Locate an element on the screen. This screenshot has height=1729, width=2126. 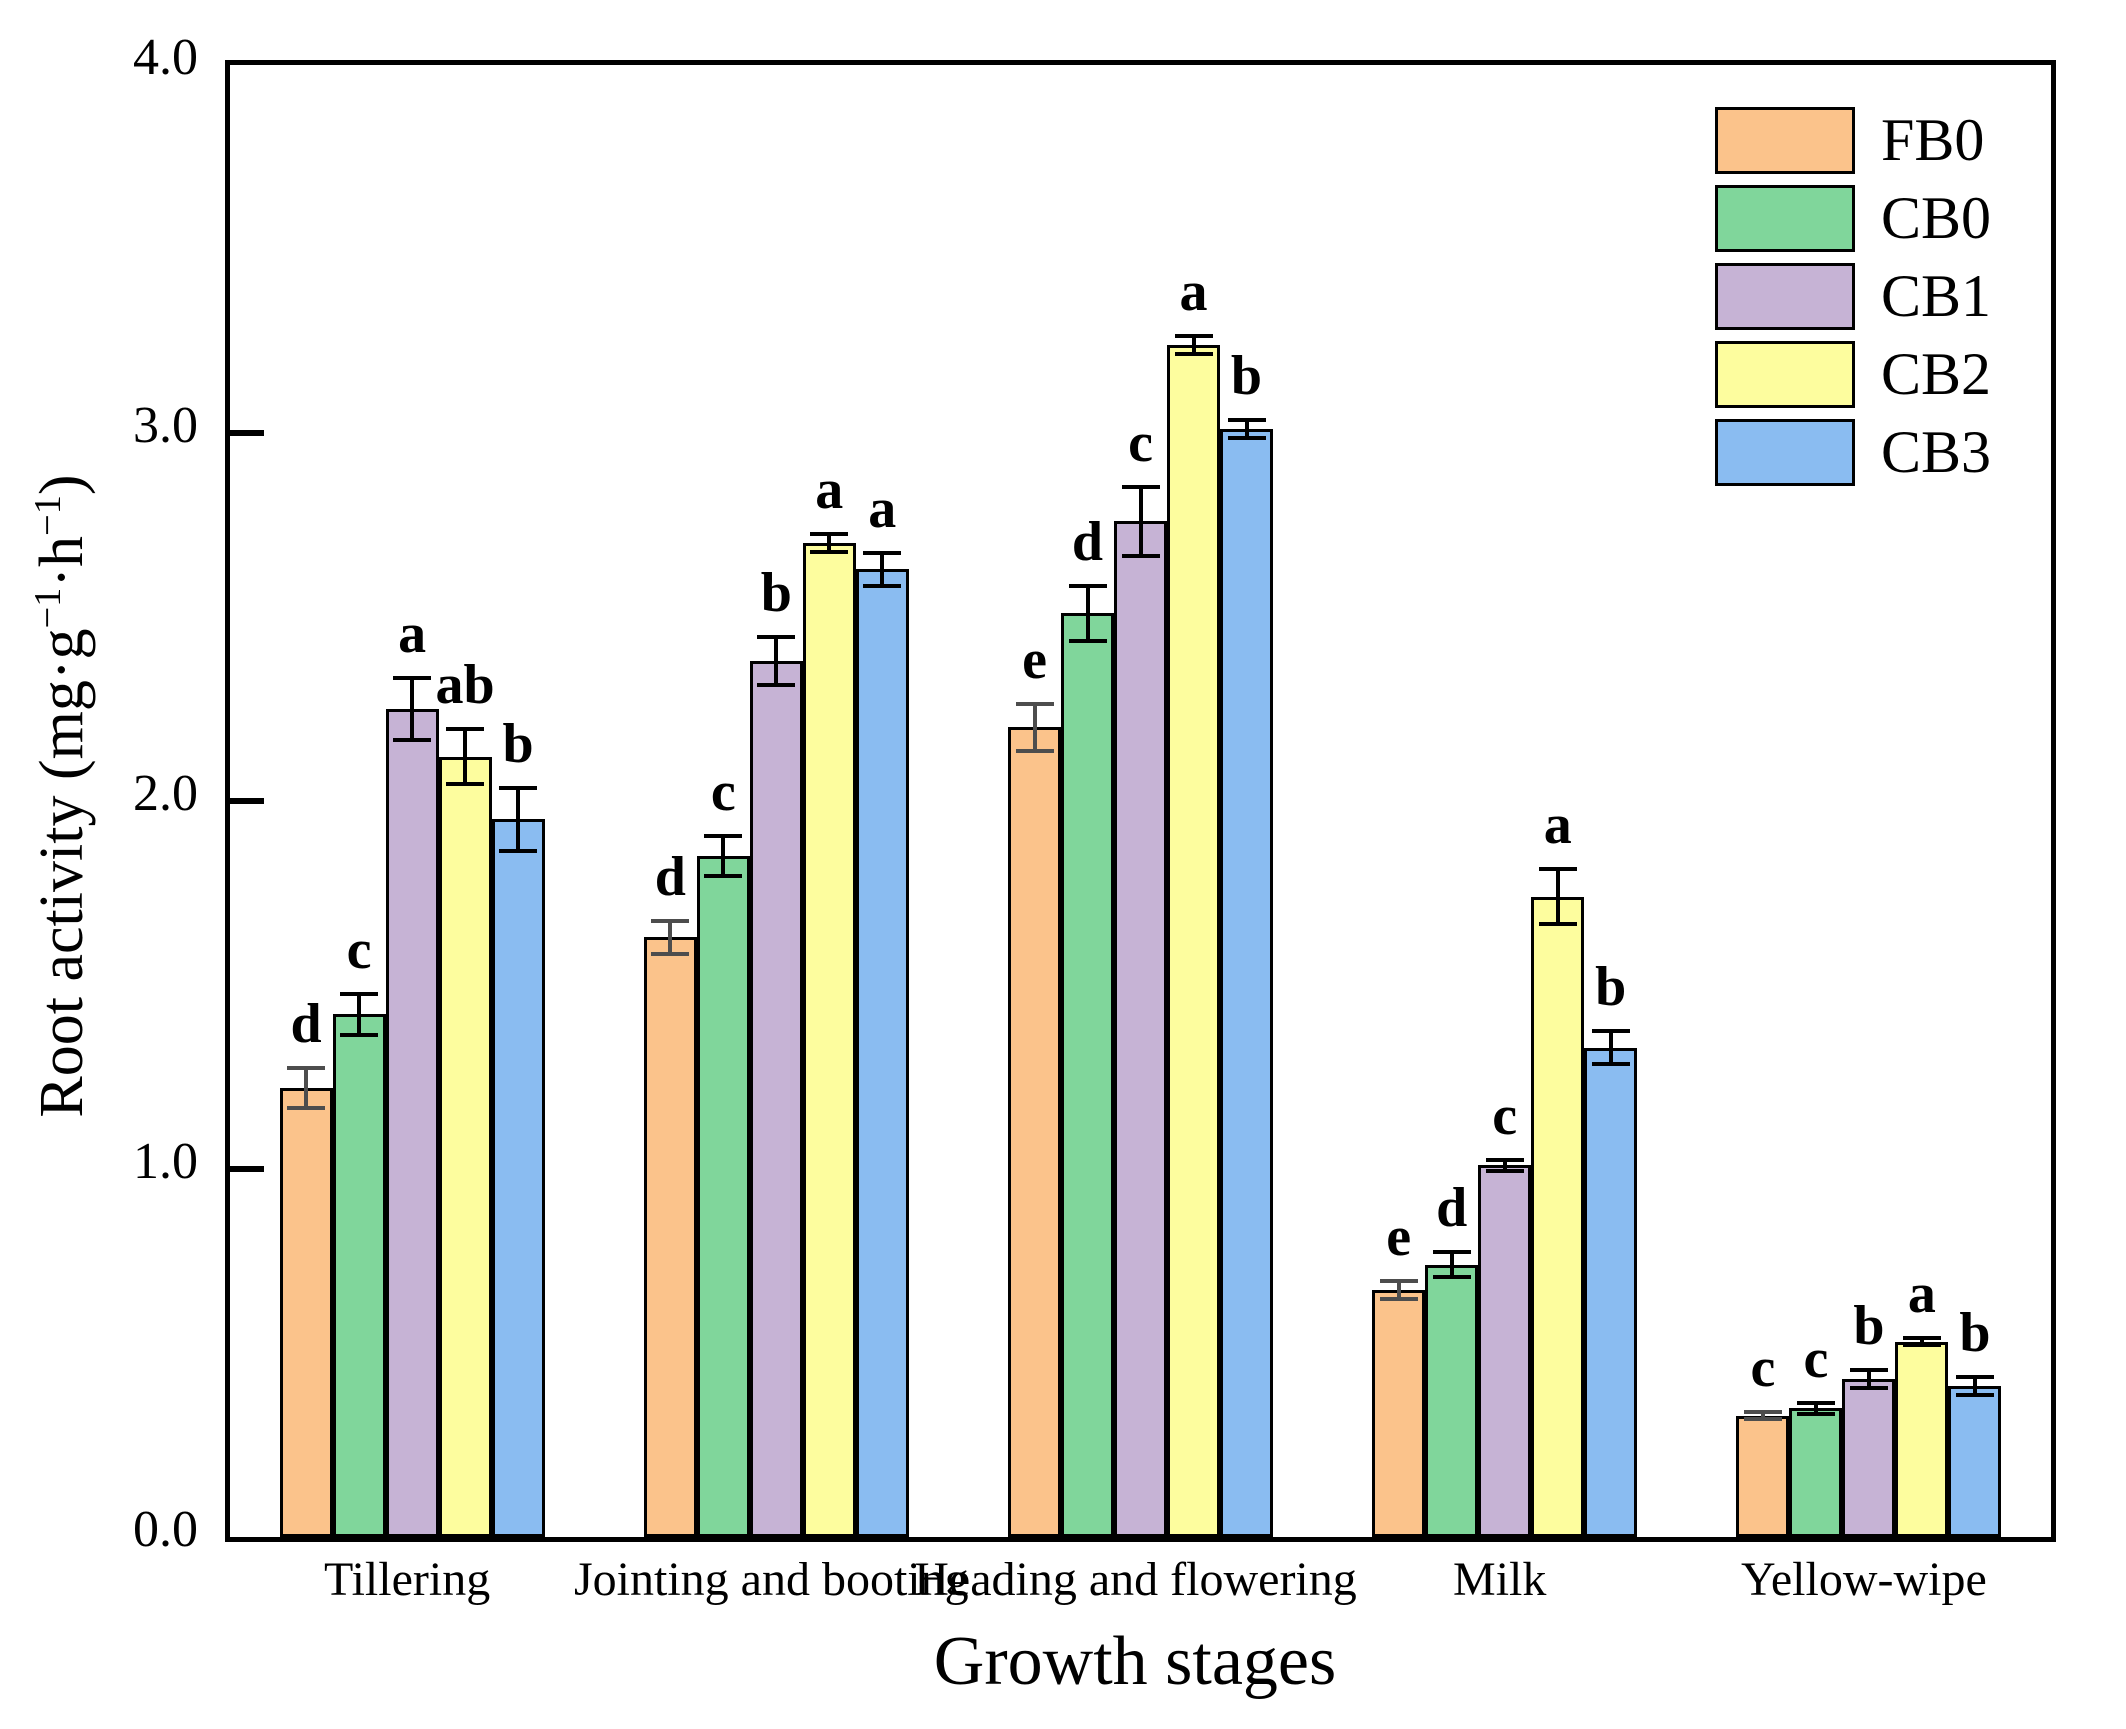
legend-label-fb0: FB0 is located at coordinates (1933, 140).